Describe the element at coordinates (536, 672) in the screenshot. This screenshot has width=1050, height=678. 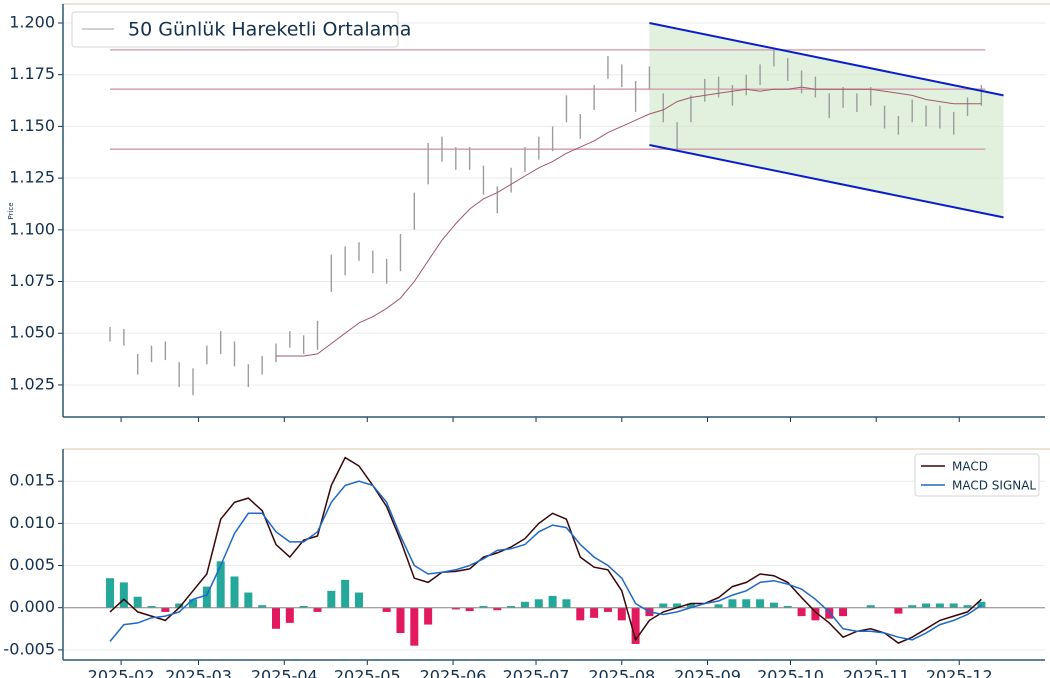
I see `x-tick-label: 2025-07` at that location.